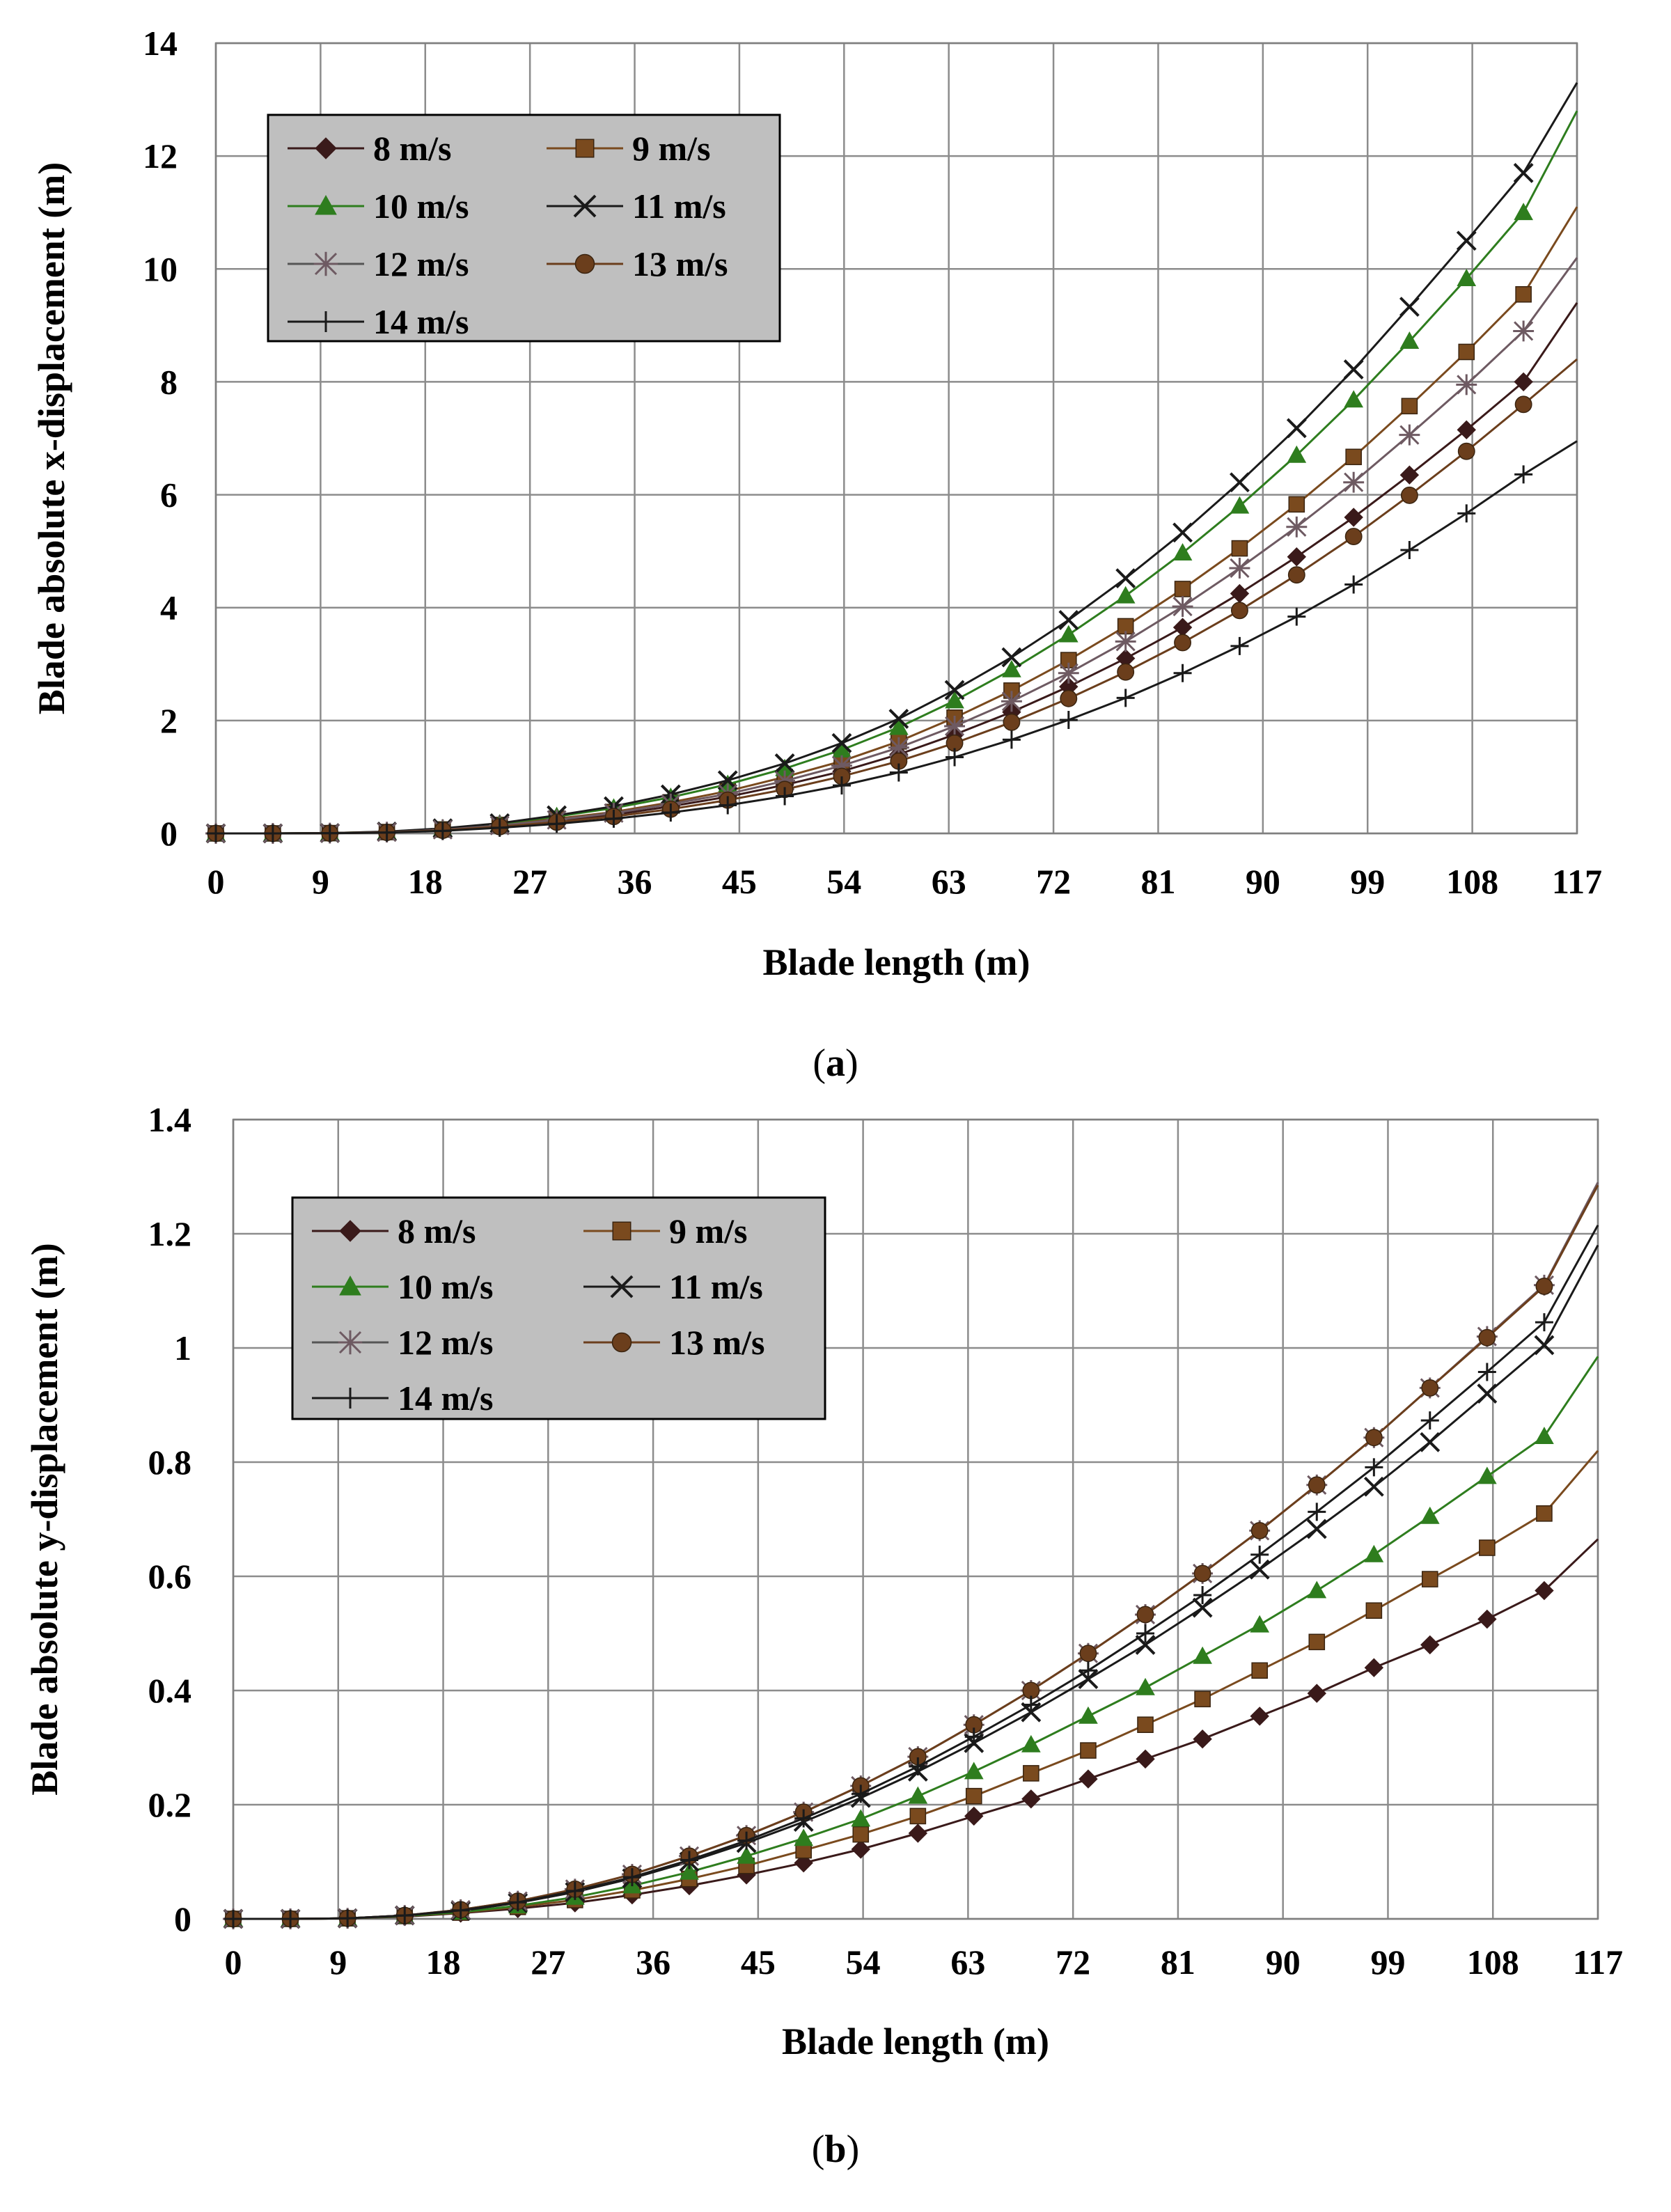  Describe the element at coordinates (629, 148) in the screenshot. I see `legend-item: 9 m/s` at that location.